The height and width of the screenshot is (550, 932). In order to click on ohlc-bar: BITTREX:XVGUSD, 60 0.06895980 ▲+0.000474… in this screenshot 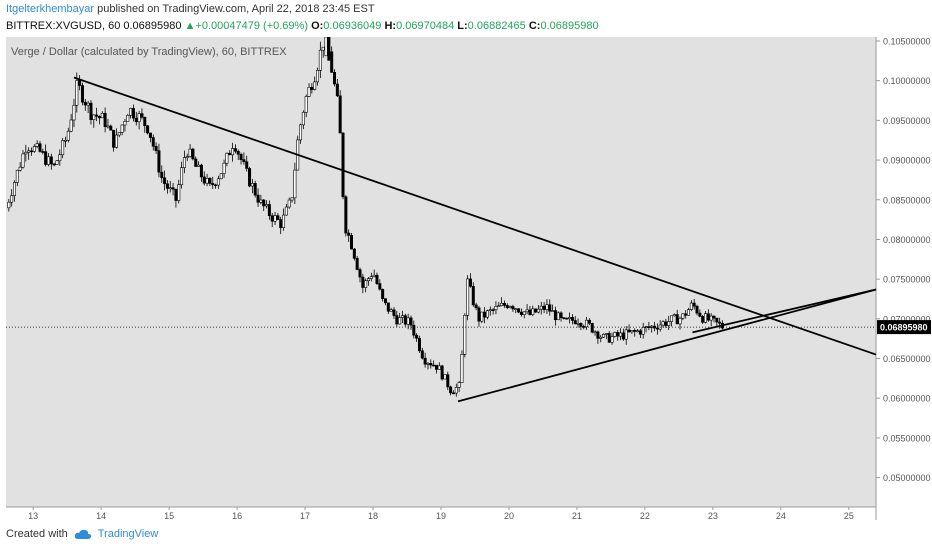, I will do `click(302, 26)`.